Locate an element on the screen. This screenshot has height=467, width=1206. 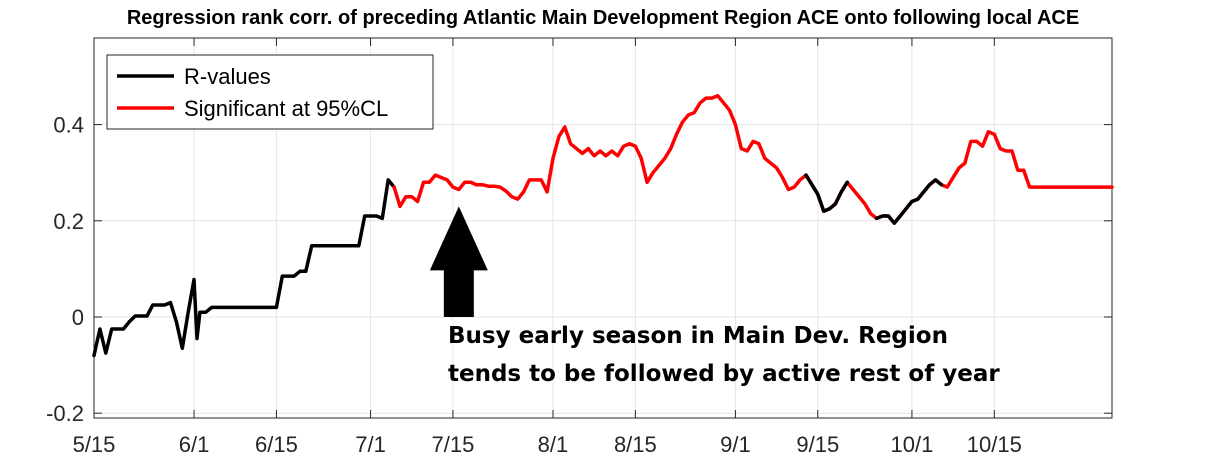
x-tick-label: 9/15 is located at coordinates (817, 444).